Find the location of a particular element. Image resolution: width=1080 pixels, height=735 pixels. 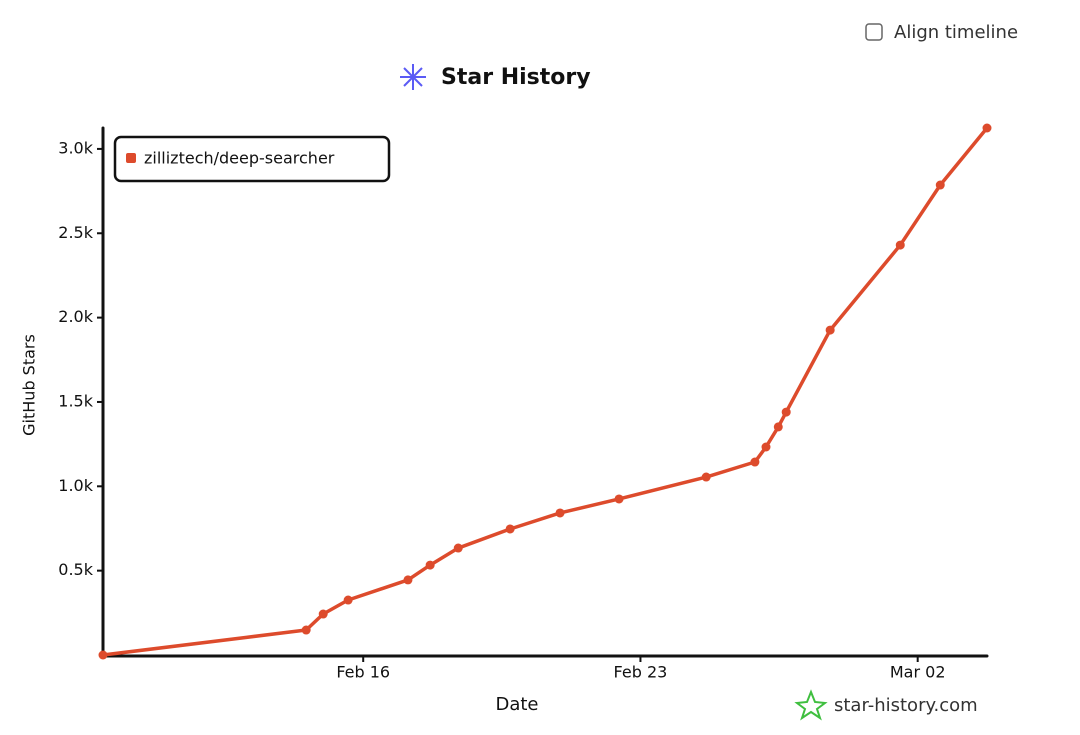

legend-label: zilliztech/deep-searcher is located at coordinates (239, 158).